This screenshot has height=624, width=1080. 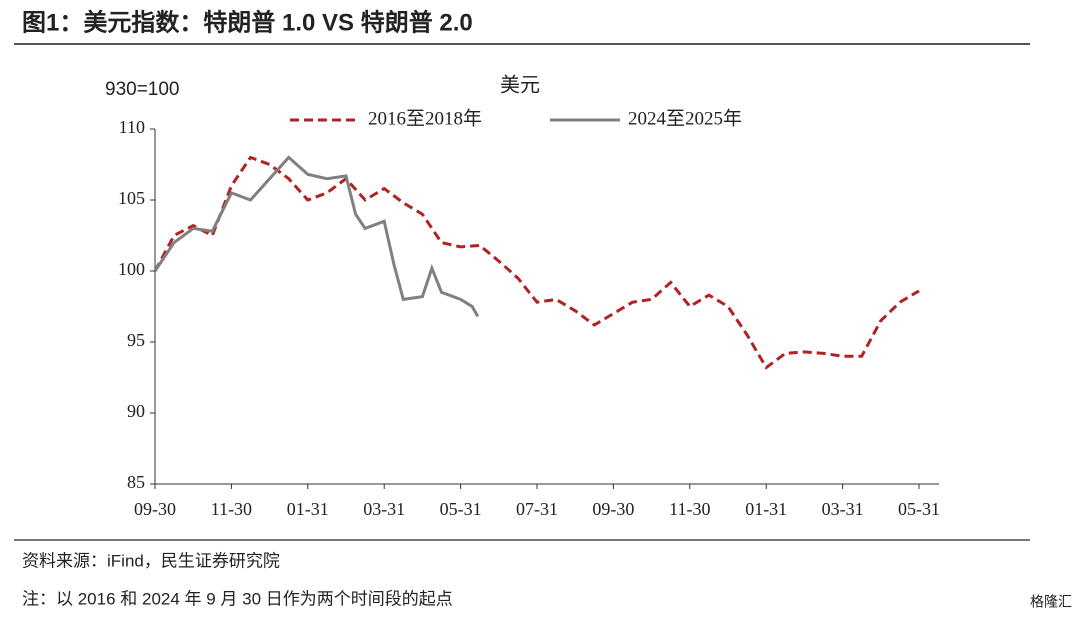 What do you see at coordinates (425, 118) in the screenshot?
I see `legend-label: 2016至2018年` at bounding box center [425, 118].